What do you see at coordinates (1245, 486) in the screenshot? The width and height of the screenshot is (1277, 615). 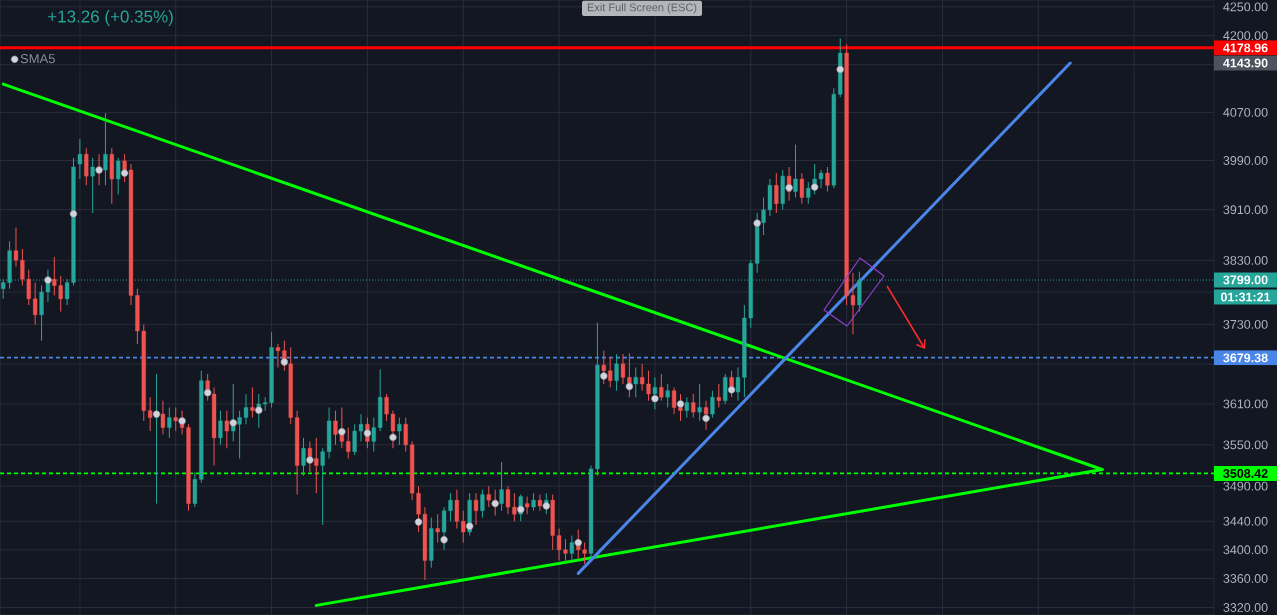 I see `y-tick-label: 3490.00` at bounding box center [1245, 486].